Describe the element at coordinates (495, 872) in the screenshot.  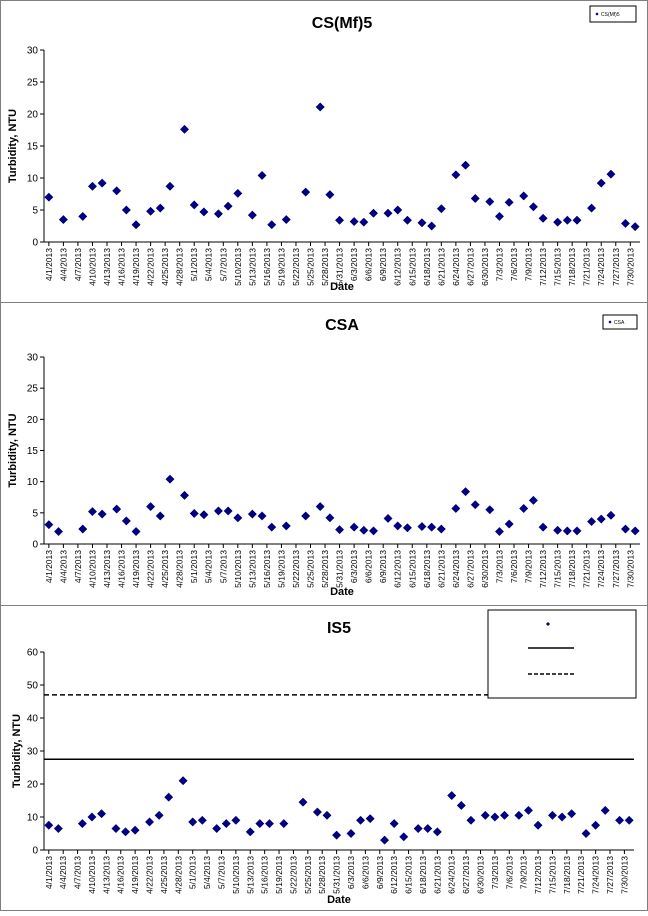
I see `x-tick-label: 7/3/2013` at that location.